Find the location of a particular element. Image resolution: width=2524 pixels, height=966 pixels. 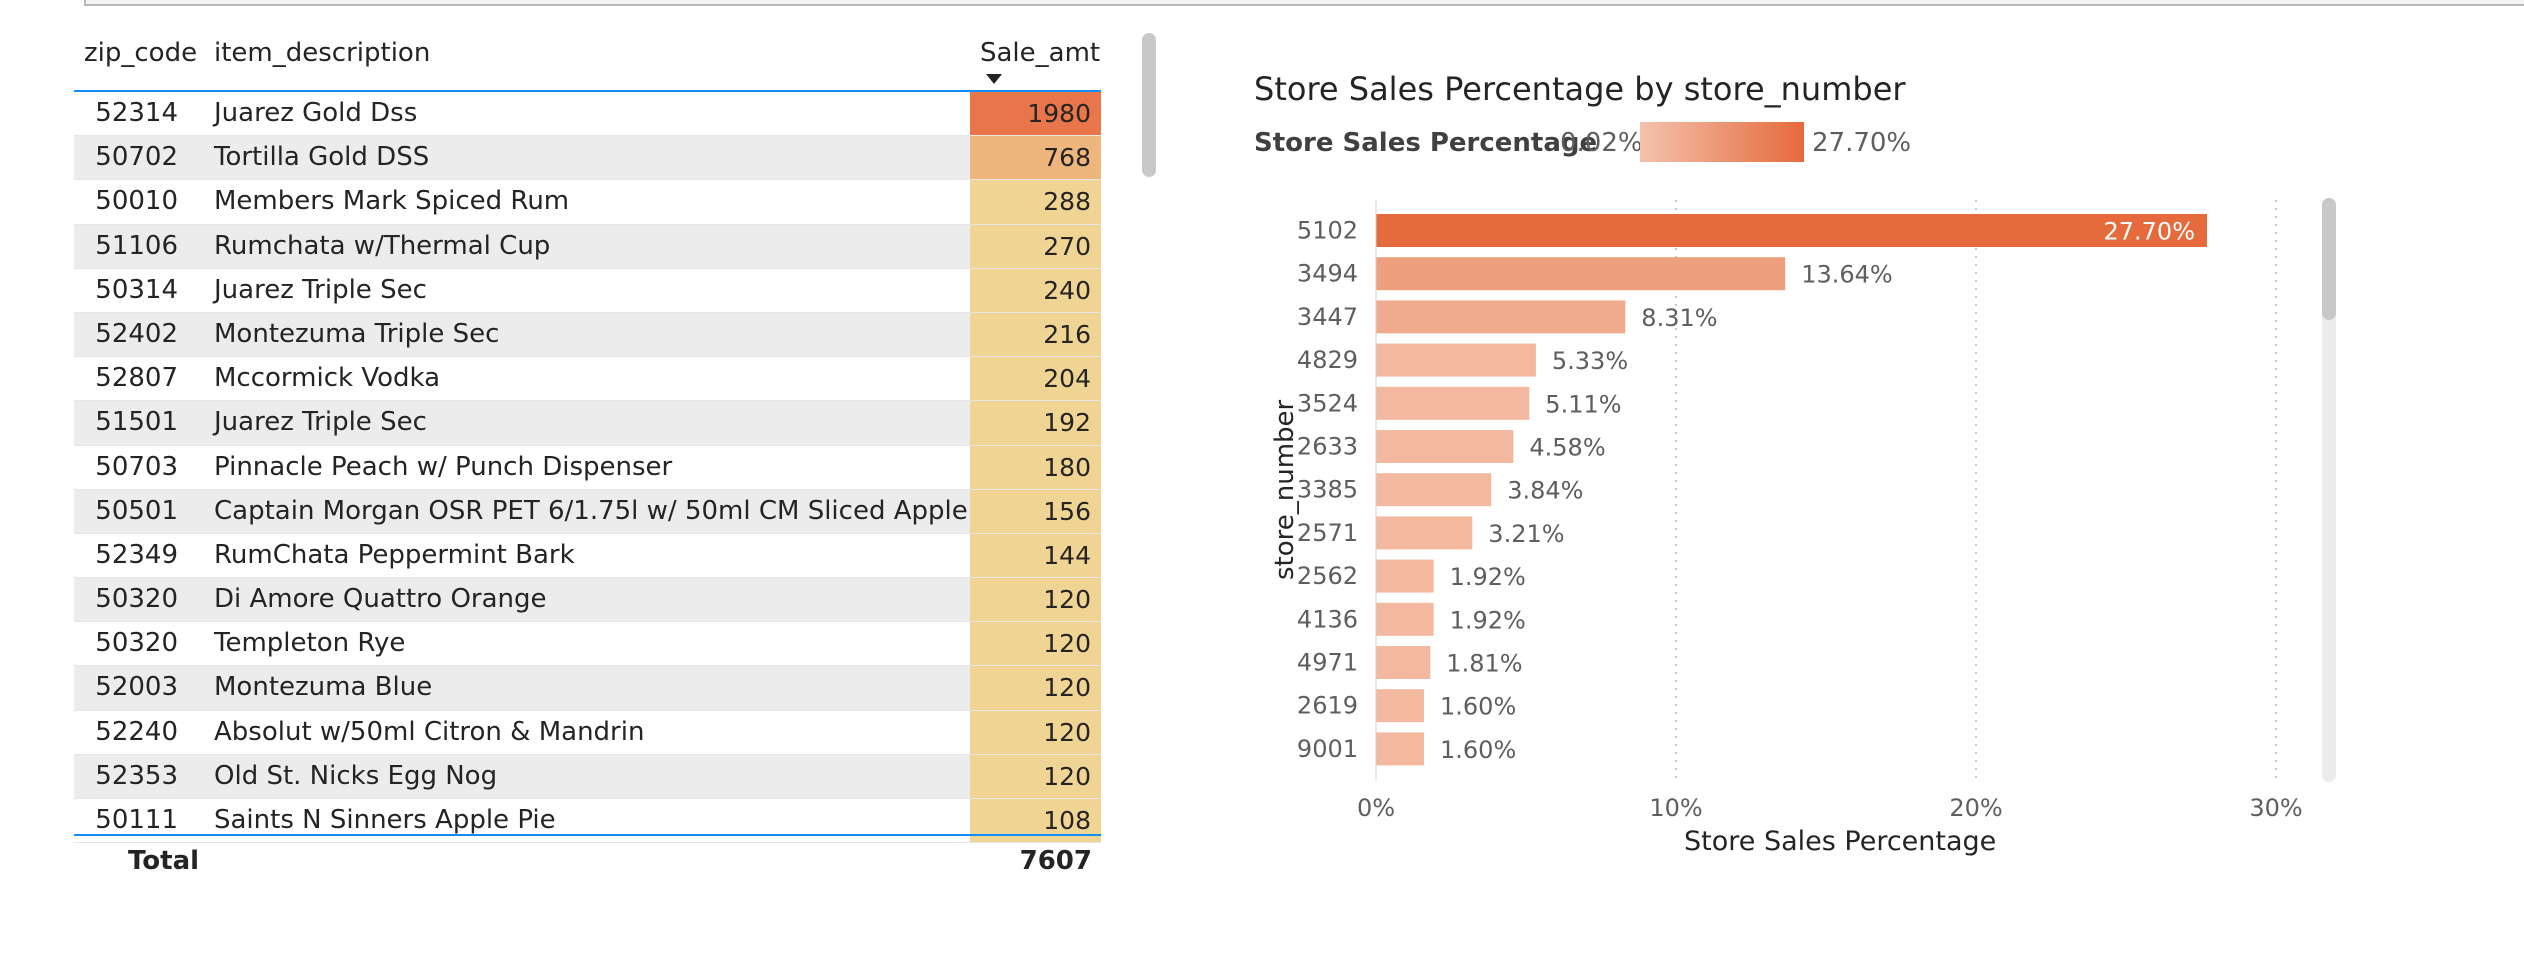

cell-sale-amt: 204 is located at coordinates (1035, 379).